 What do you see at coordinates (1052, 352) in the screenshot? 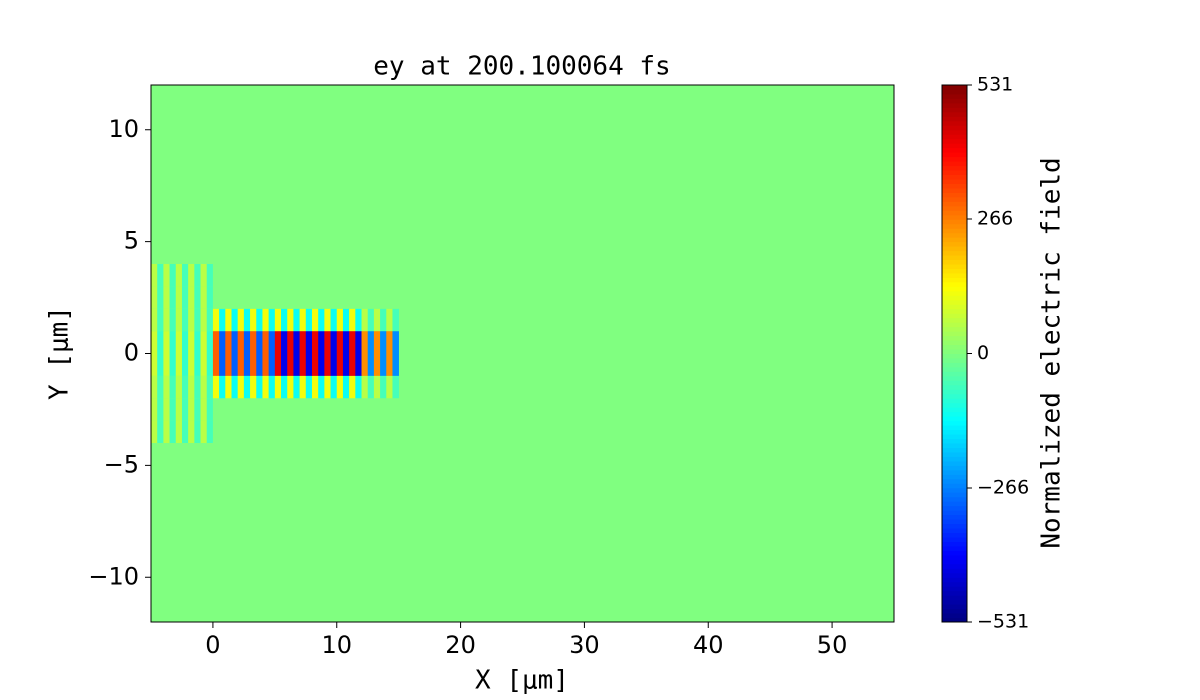
I see `colorbar-label: Normalized electric field` at bounding box center [1052, 352].